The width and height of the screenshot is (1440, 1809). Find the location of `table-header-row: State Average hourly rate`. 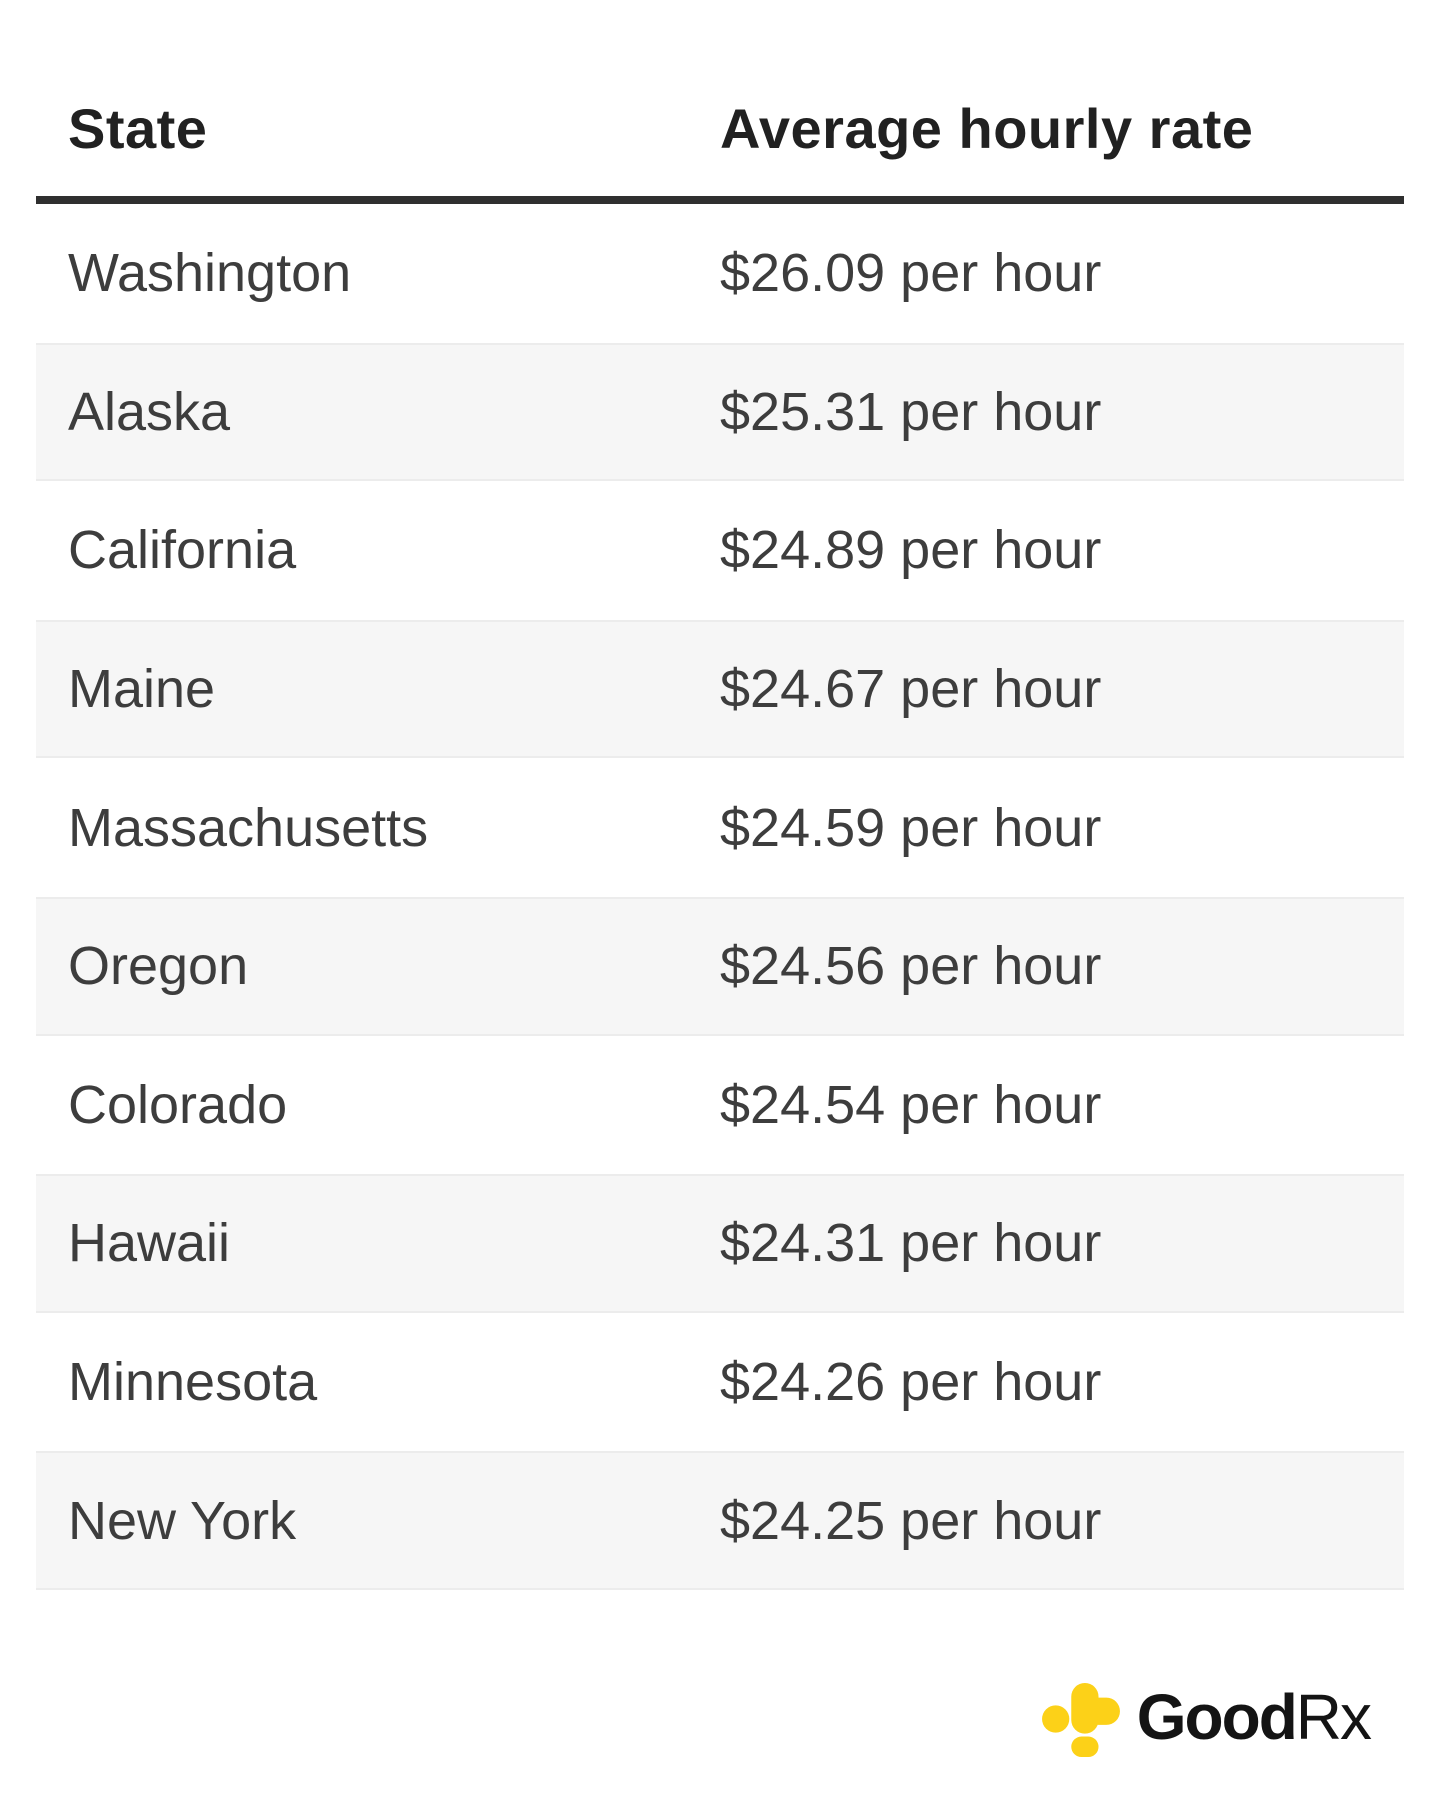

table-header-row: State Average hourly rate is located at coordinates (720, 102).